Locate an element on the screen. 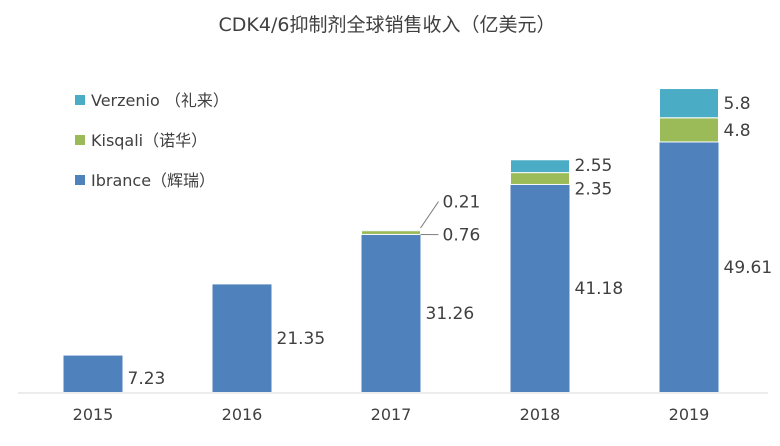  data-label-kisqali-2017: 0.76 is located at coordinates (462, 236).